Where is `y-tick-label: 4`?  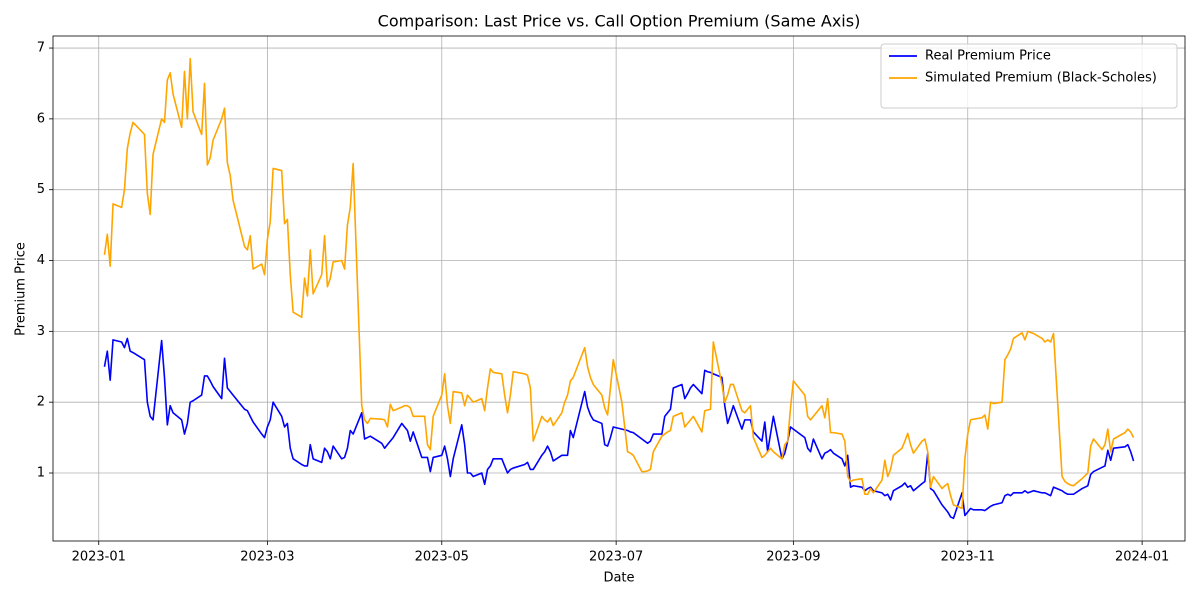
y-tick-label: 4 is located at coordinates (41, 260).